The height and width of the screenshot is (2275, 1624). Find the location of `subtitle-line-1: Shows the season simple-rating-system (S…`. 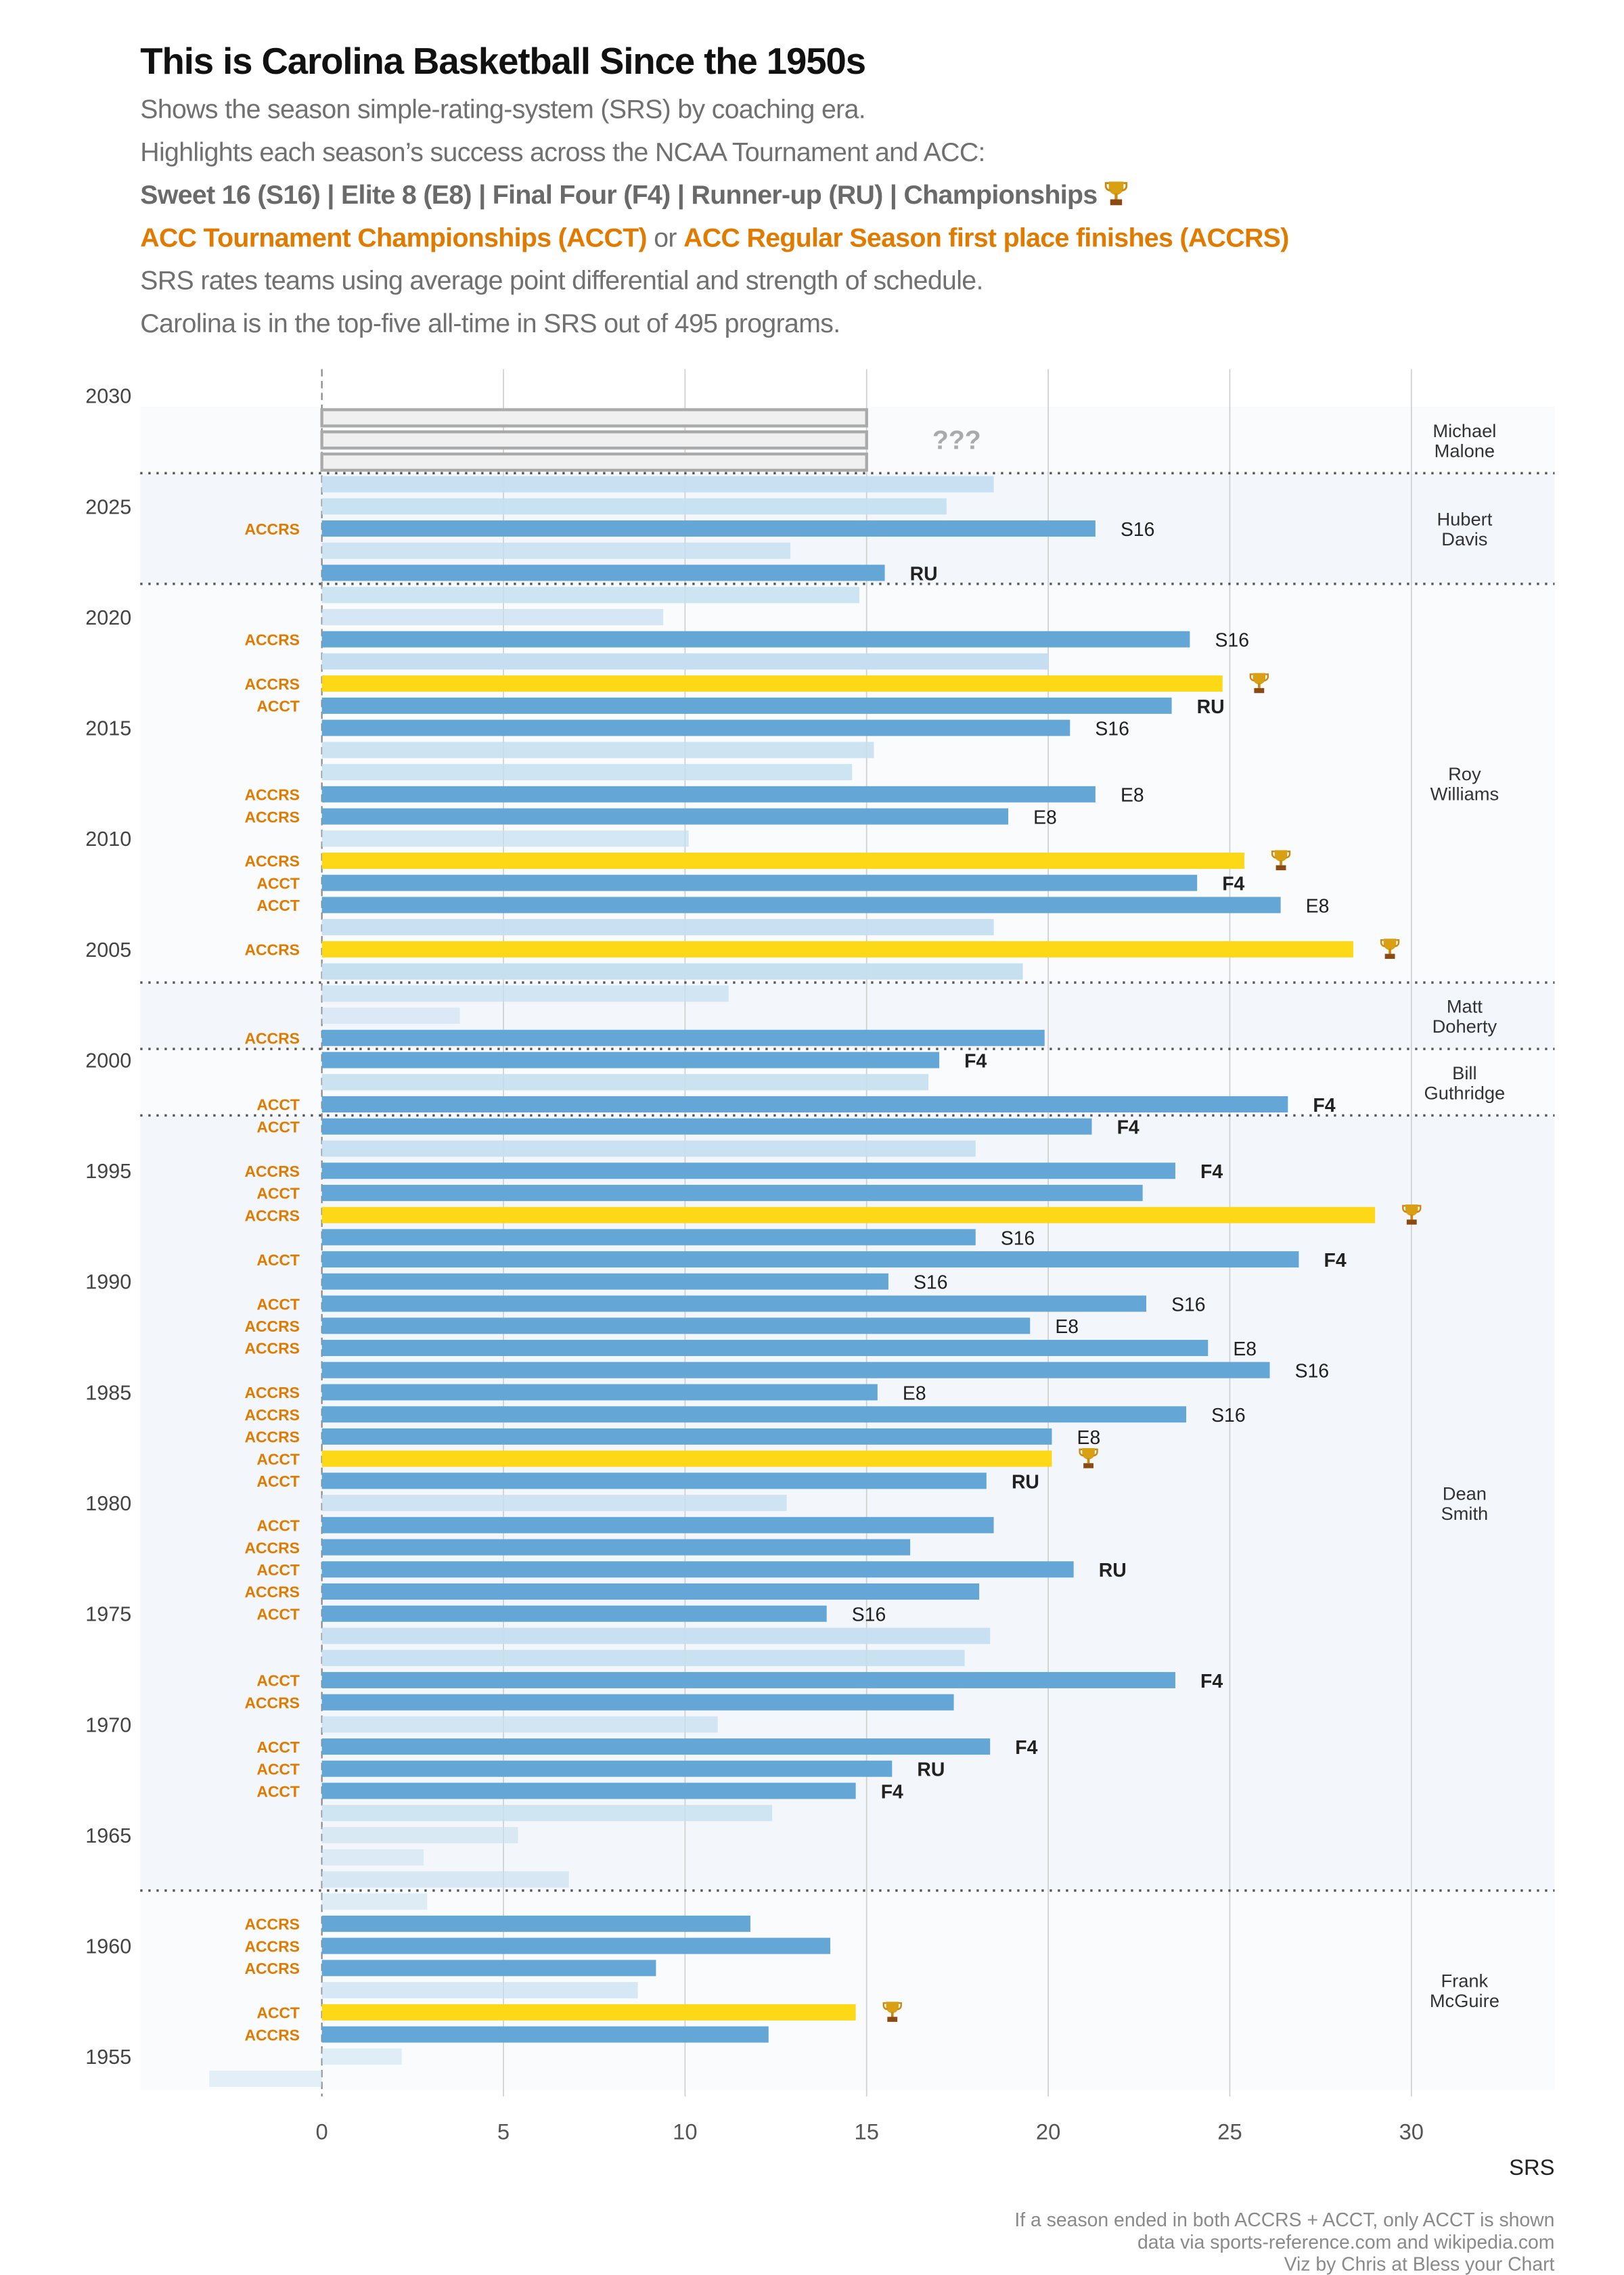

subtitle-line-1: Shows the season simple-rating-system (S… is located at coordinates (503, 109).